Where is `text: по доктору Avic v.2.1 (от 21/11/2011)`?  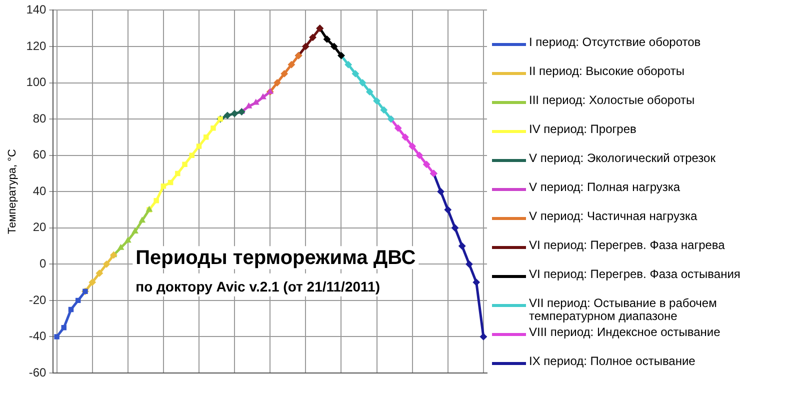 text: по доктору Avic v.2.1 (от 21/11/2011) is located at coordinates (258, 286).